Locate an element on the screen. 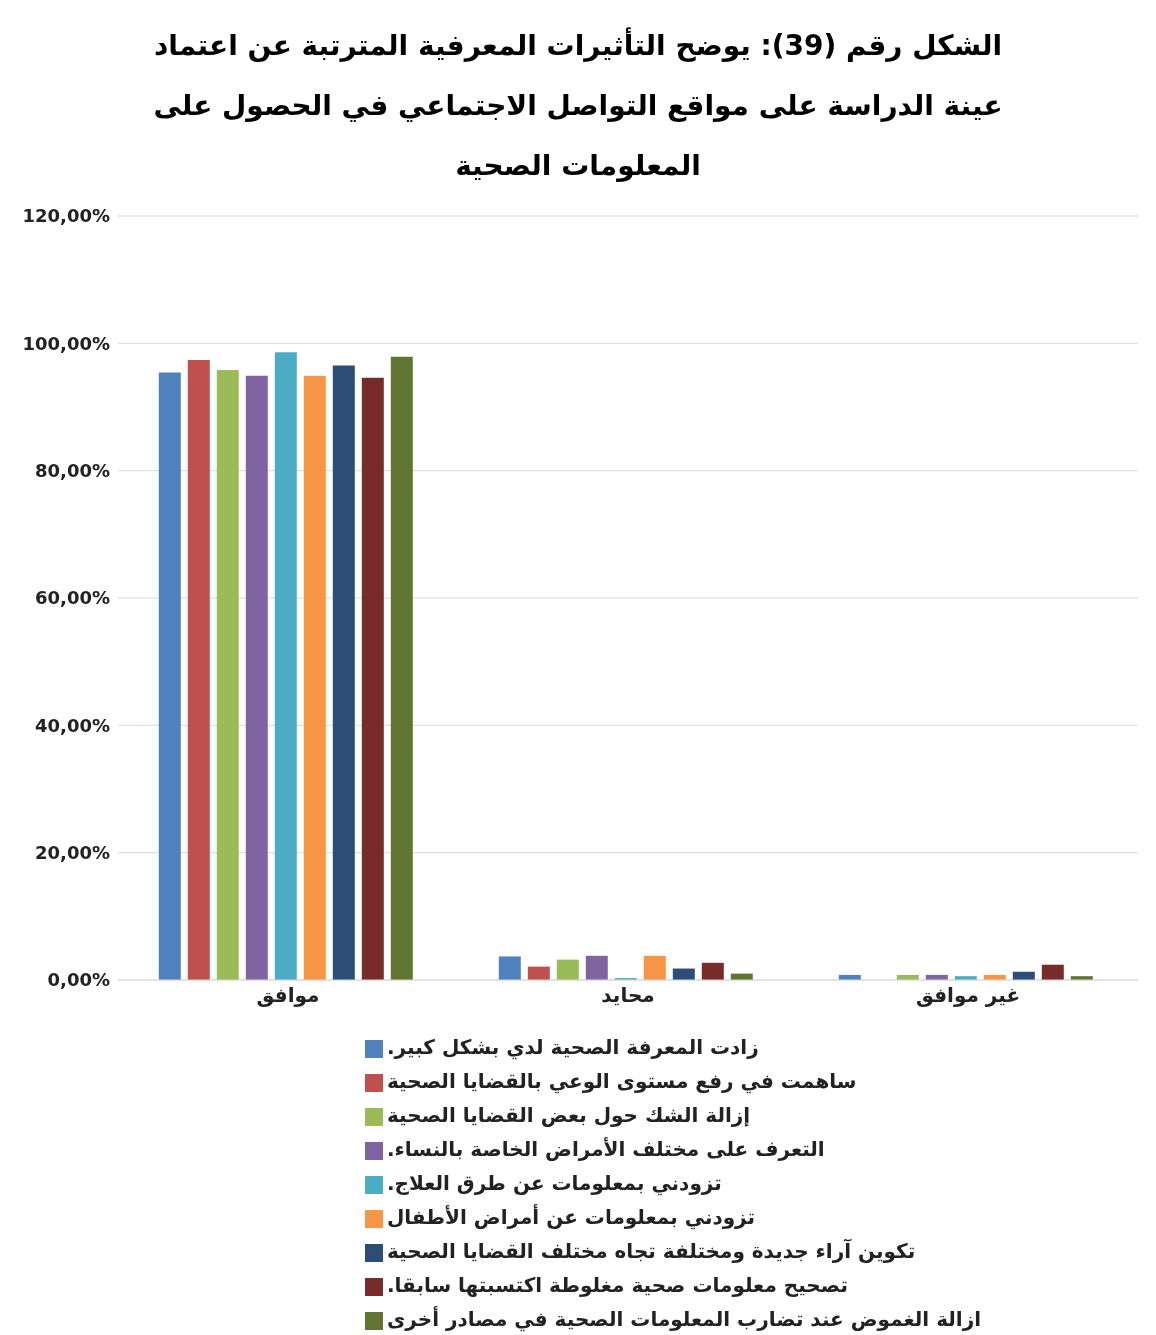 The height and width of the screenshot is (1335, 1156). y-tick-label: 0,00% is located at coordinates (78, 980).